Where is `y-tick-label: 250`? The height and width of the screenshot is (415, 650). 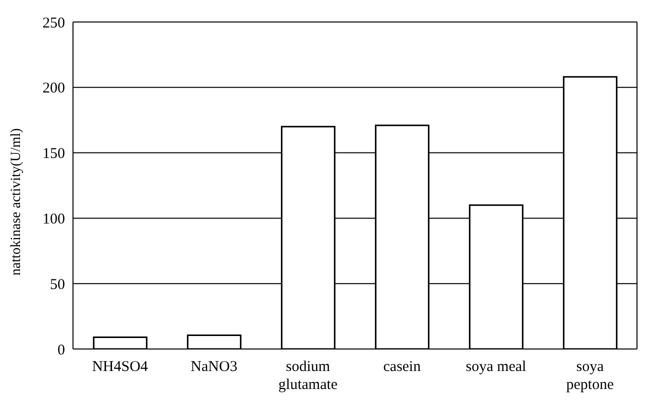
y-tick-label: 250 is located at coordinates (53, 23).